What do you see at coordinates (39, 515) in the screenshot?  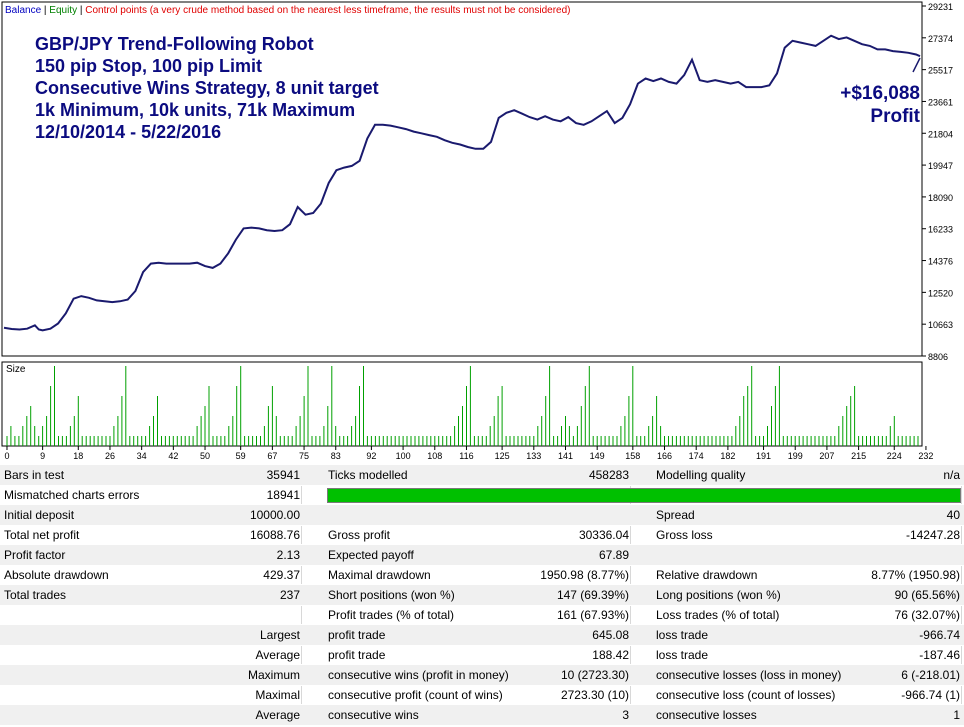 I see `report-label: Initial deposit` at bounding box center [39, 515].